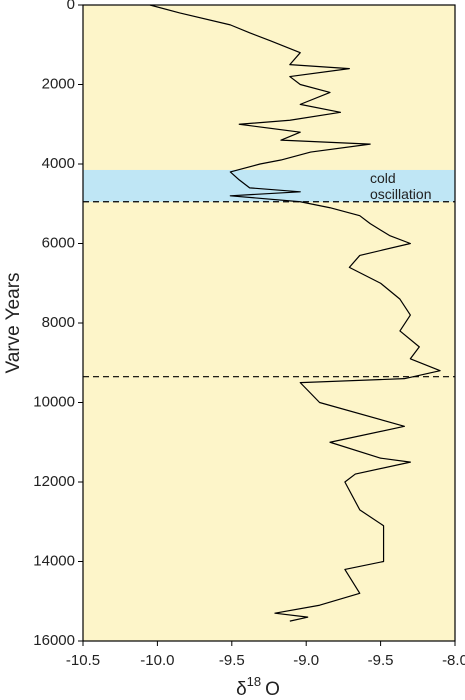 The height and width of the screenshot is (700, 465). I want to click on y-tick-label: 14000, so click(54, 560).